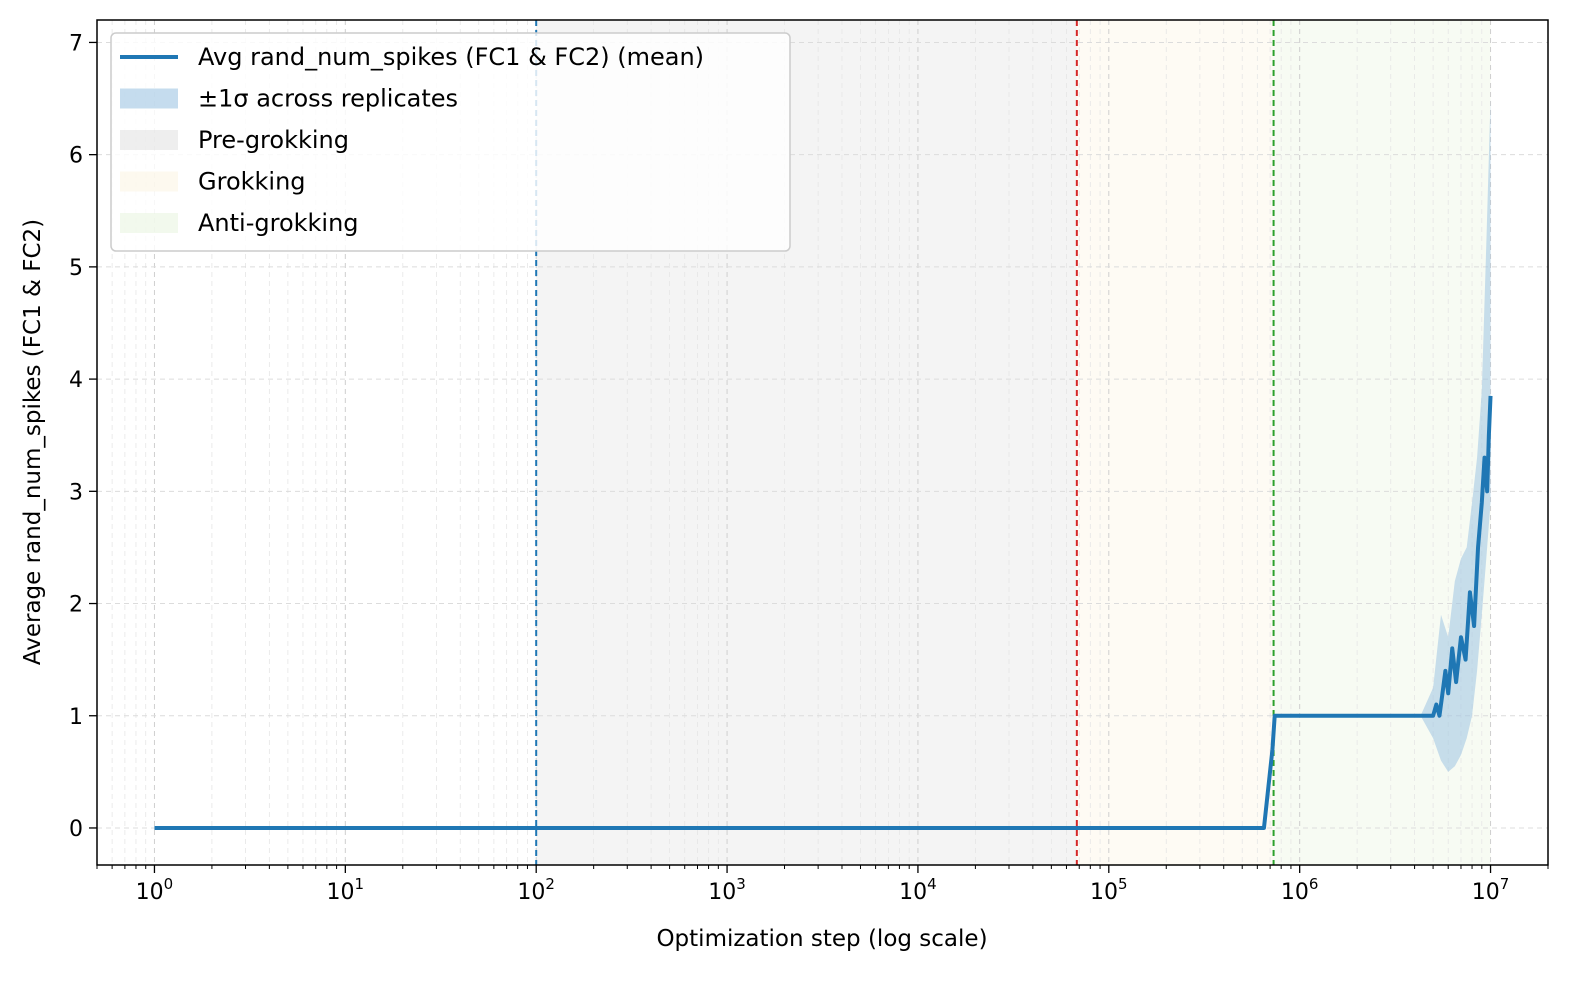 This screenshot has height=984, width=1580. Describe the element at coordinates (76, 829) in the screenshot. I see `y-tick-label: 0` at that location.